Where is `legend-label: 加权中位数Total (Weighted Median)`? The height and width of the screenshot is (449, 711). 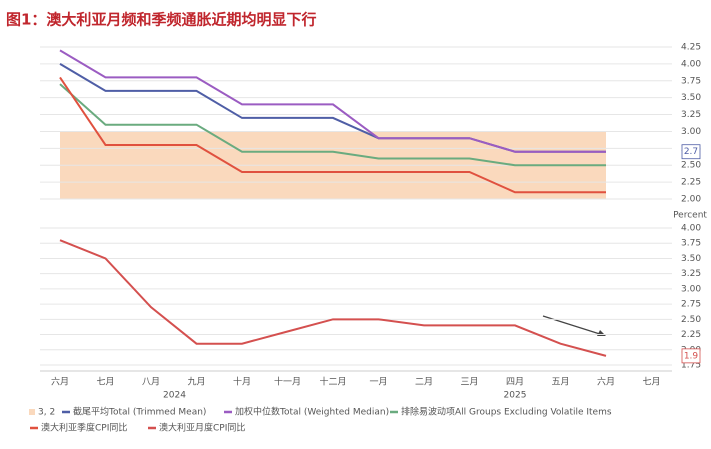
legend-label: 加权中位数Total (Weighted Median) is located at coordinates (312, 412).